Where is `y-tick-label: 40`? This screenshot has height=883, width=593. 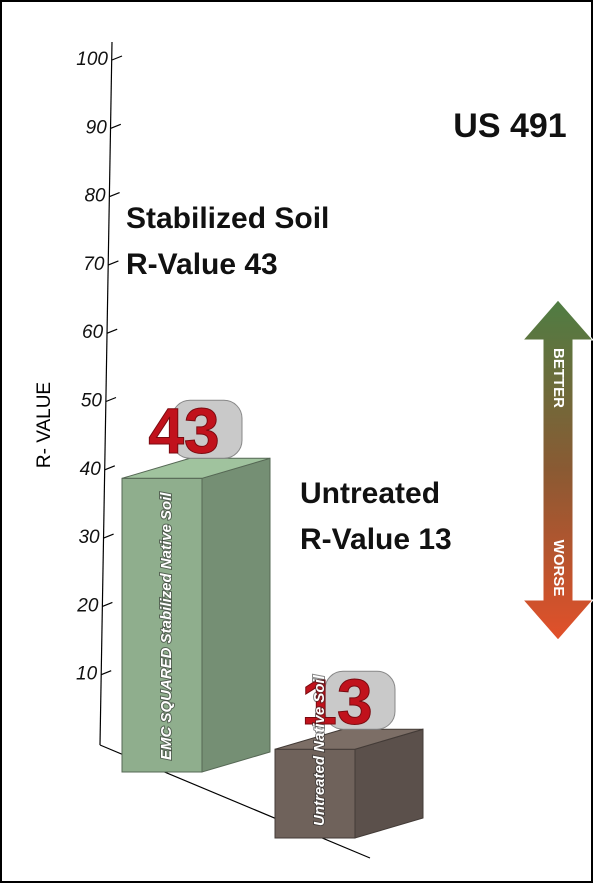
y-tick-label: 40 is located at coordinates (91, 469).